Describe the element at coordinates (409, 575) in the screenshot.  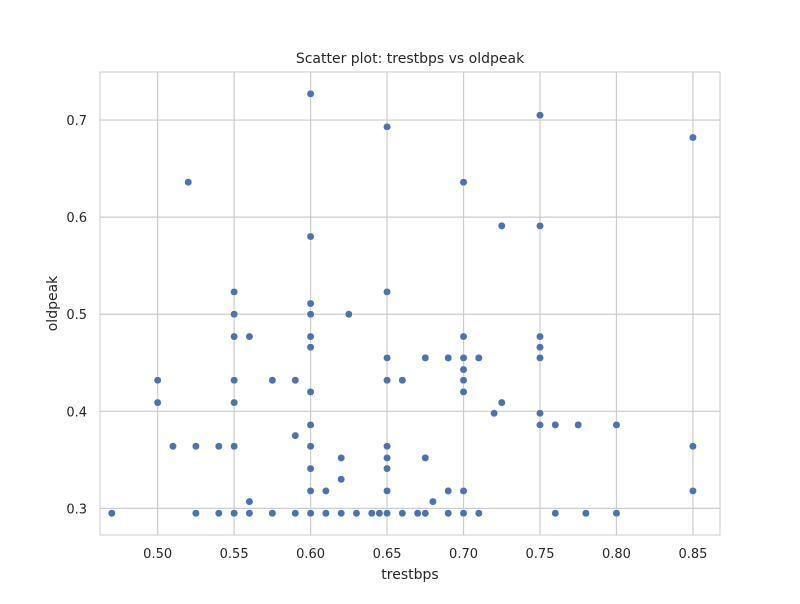
I see `x-axis-label: trestbps` at that location.